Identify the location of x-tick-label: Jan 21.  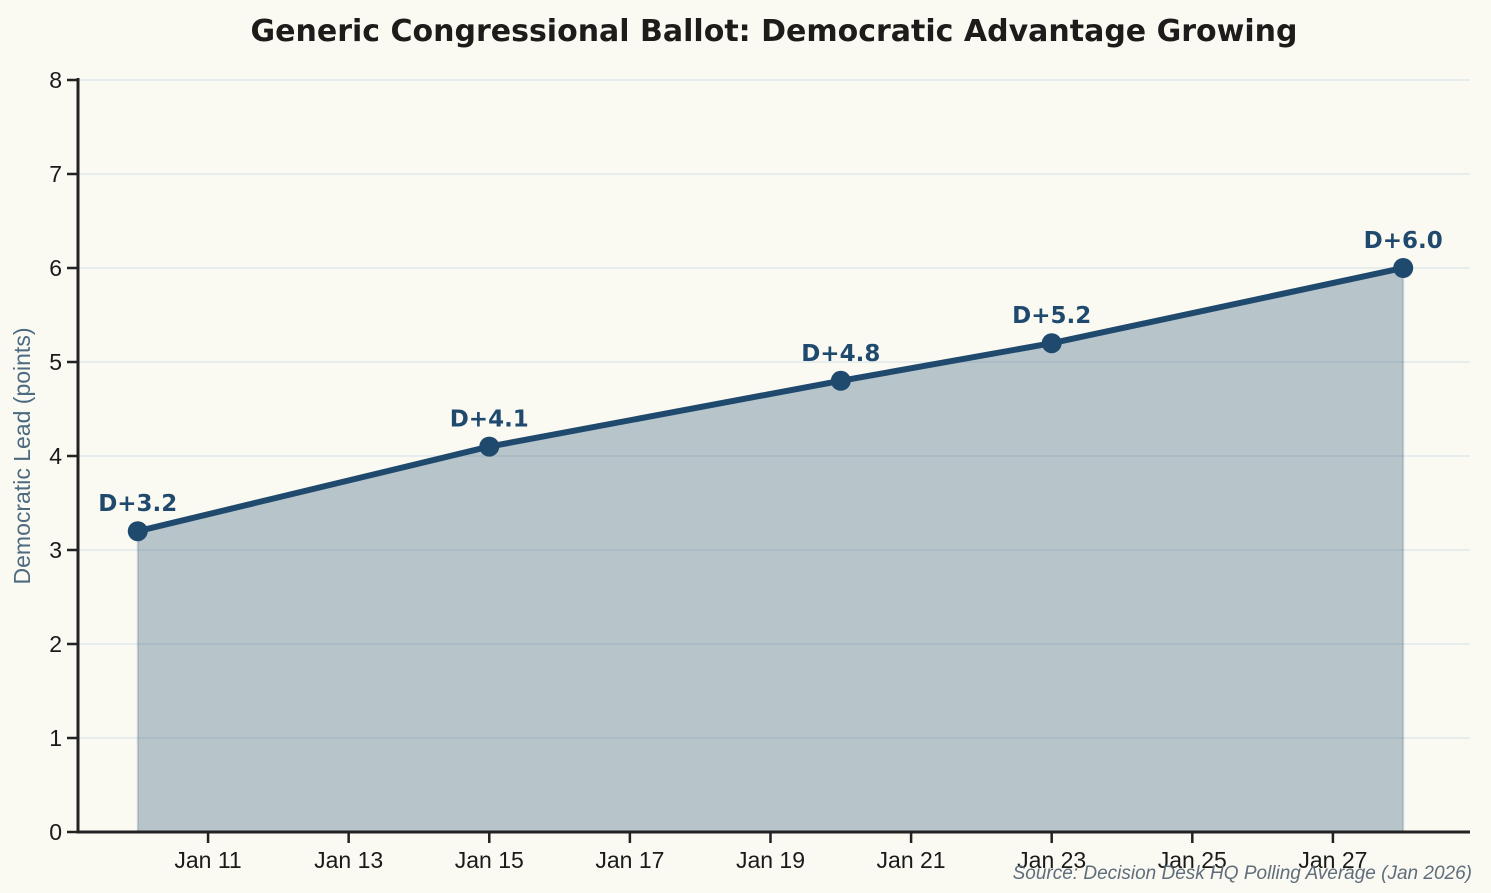
(911, 860).